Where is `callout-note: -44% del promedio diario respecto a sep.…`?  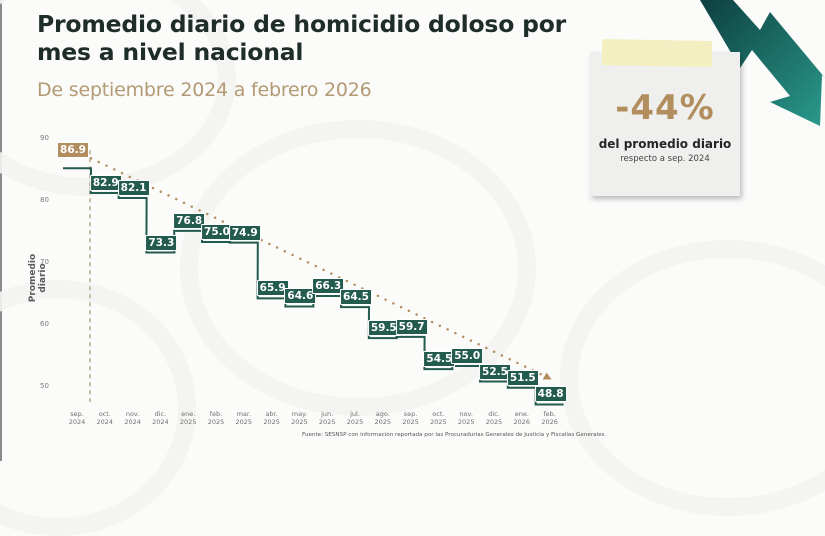 callout-note: -44% del promedio diario respecto a sep.… is located at coordinates (665, 124).